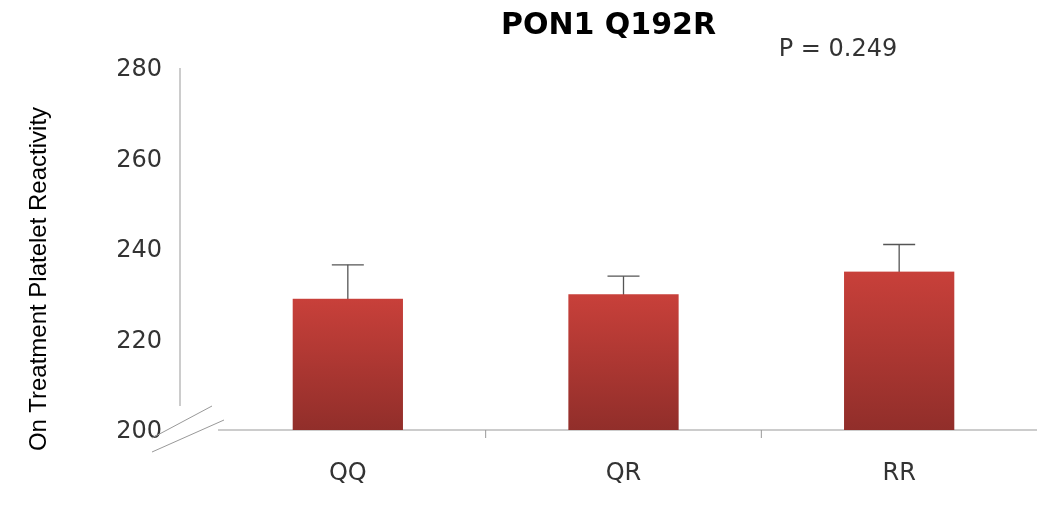 This screenshot has height=517, width=1045. What do you see at coordinates (139, 158) in the screenshot?
I see `y-tick-label: 260` at bounding box center [139, 158].